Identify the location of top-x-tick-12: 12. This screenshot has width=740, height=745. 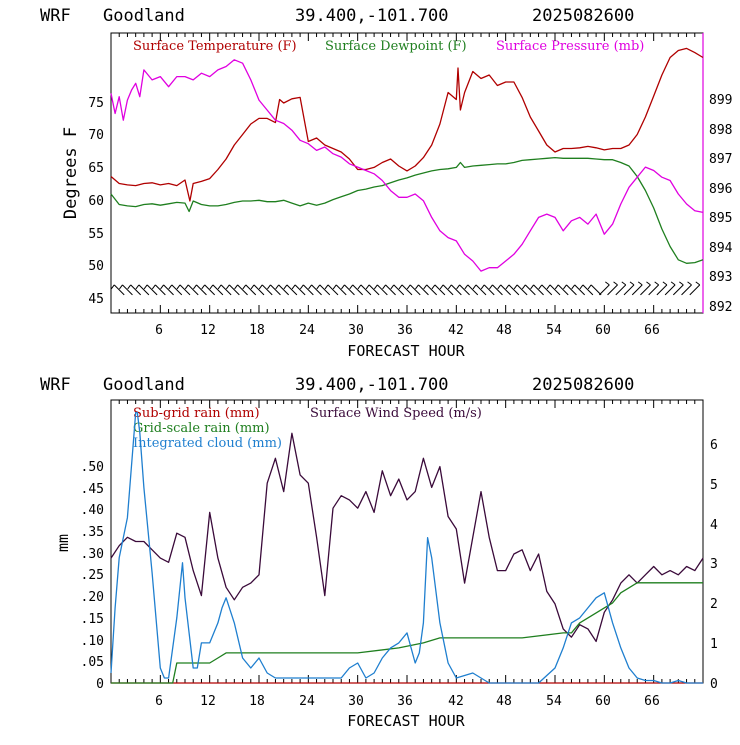
(208, 330).